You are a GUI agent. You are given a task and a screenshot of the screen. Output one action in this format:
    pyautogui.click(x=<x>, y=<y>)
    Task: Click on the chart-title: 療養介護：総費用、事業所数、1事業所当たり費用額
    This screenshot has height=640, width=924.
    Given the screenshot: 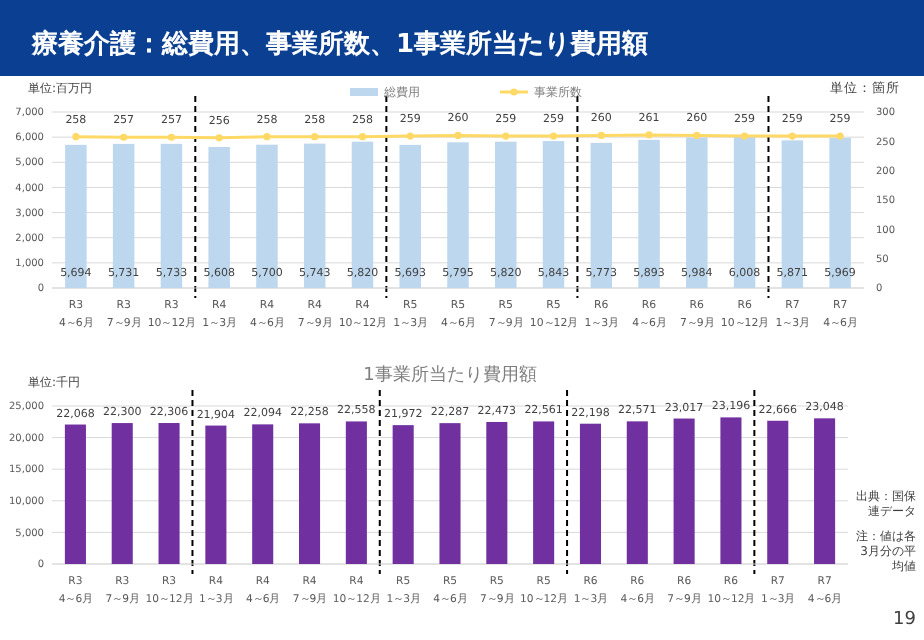 What is the action you would take?
    pyautogui.click(x=339, y=44)
    